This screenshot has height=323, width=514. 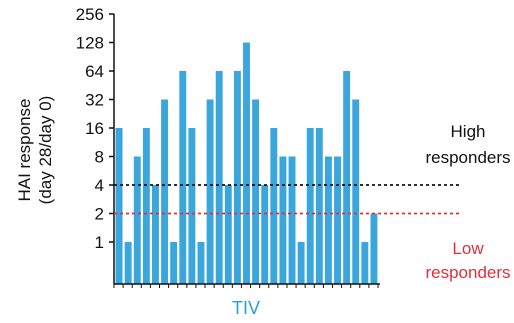 What do you see at coordinates (90, 14) in the screenshot?
I see `y-tick-label: 256` at bounding box center [90, 14].